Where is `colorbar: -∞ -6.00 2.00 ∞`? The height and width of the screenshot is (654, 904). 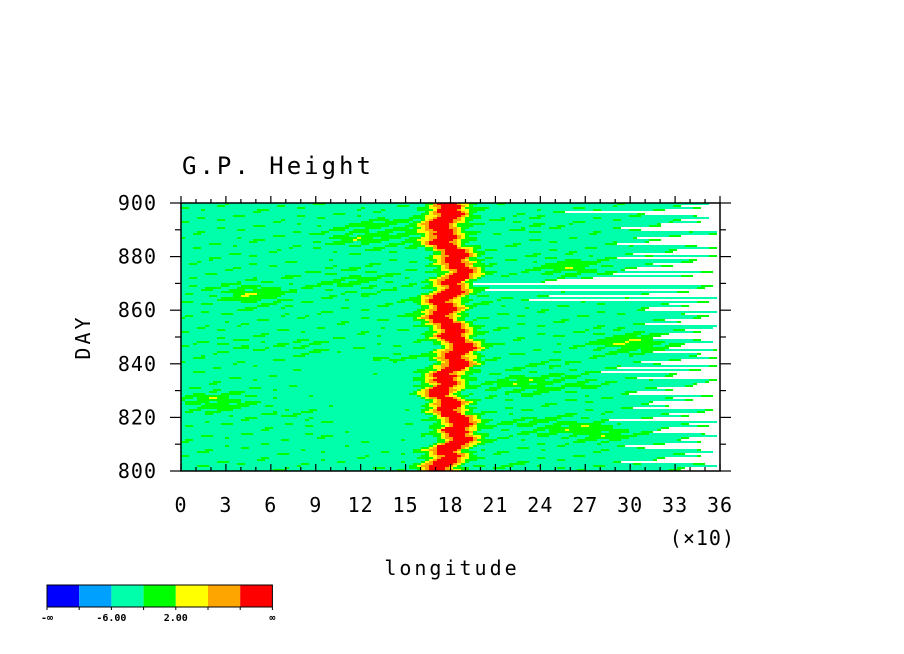 colorbar: -∞ -6.00 2.00 ∞ is located at coordinates (158, 604).